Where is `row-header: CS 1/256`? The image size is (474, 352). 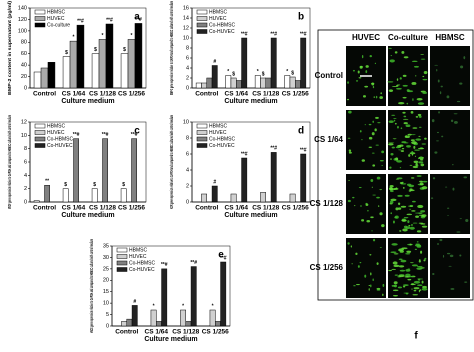 row-header: CS 1/256 is located at coordinates (327, 267).